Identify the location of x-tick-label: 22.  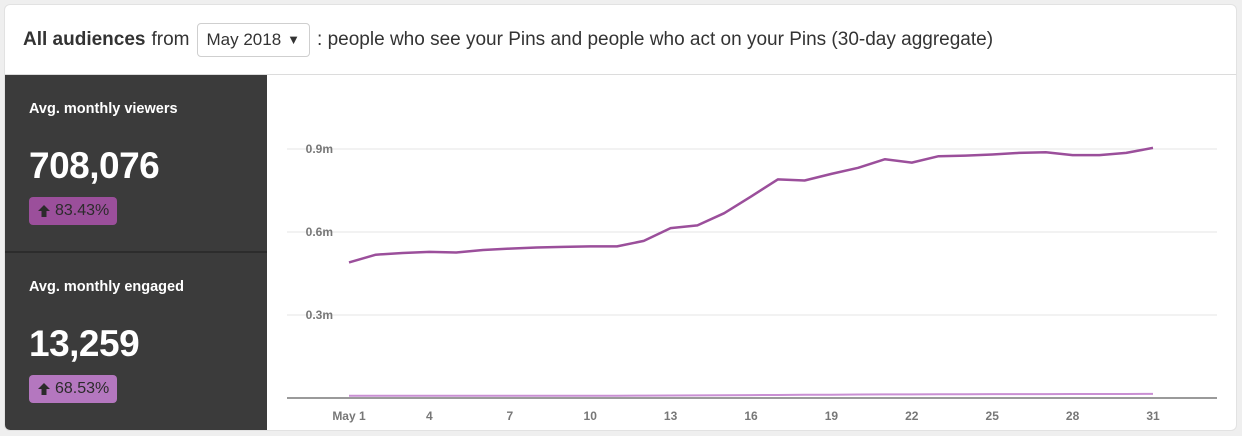
(912, 416).